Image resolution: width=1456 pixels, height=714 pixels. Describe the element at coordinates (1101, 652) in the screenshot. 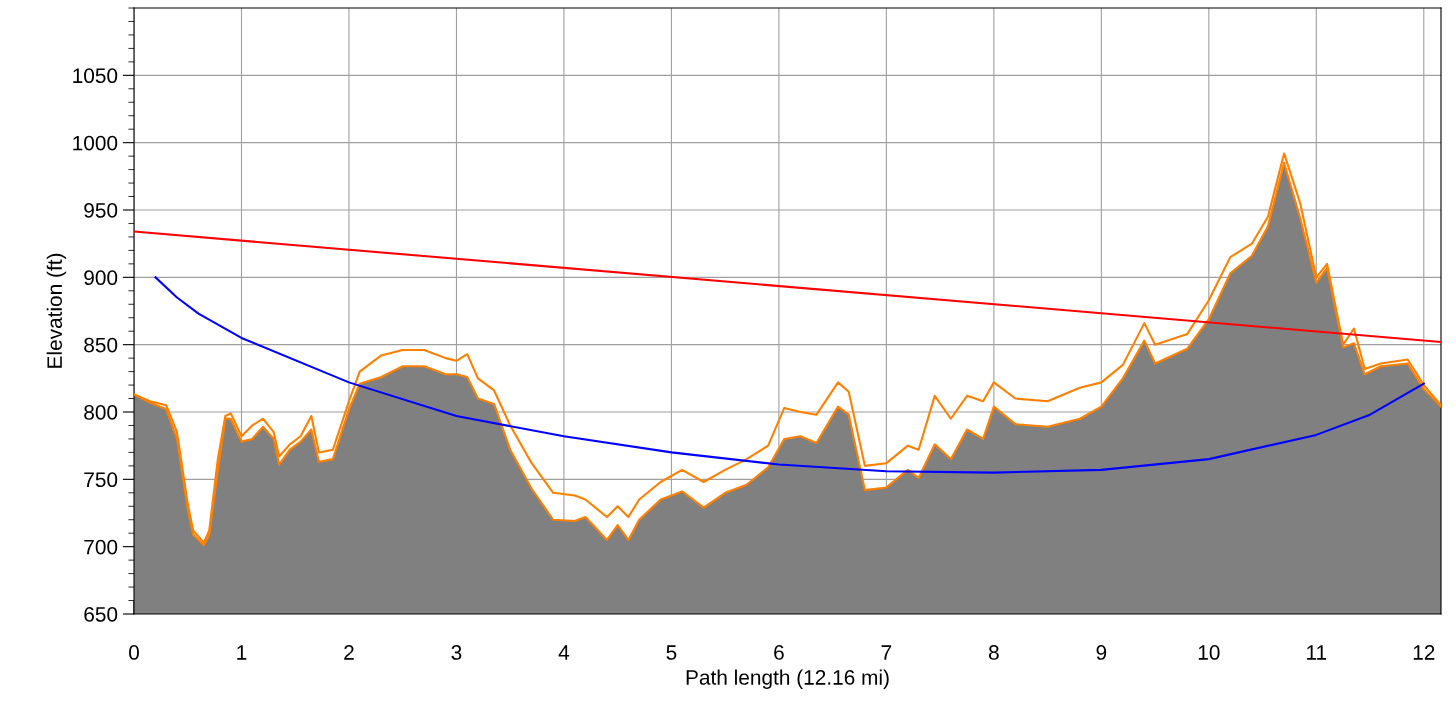

I see `x-tick-label: 9` at that location.